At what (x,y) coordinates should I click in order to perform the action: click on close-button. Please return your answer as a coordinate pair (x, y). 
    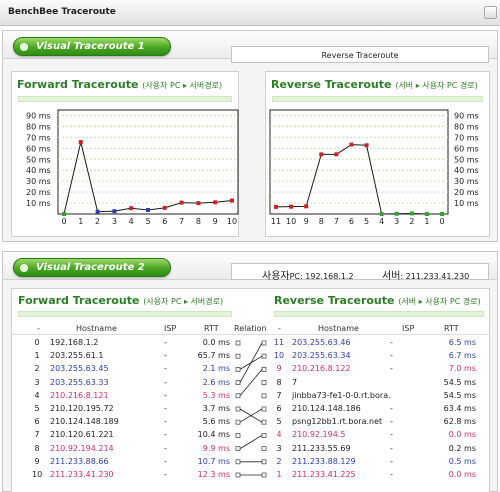
    Looking at the image, I should click on (490, 12).